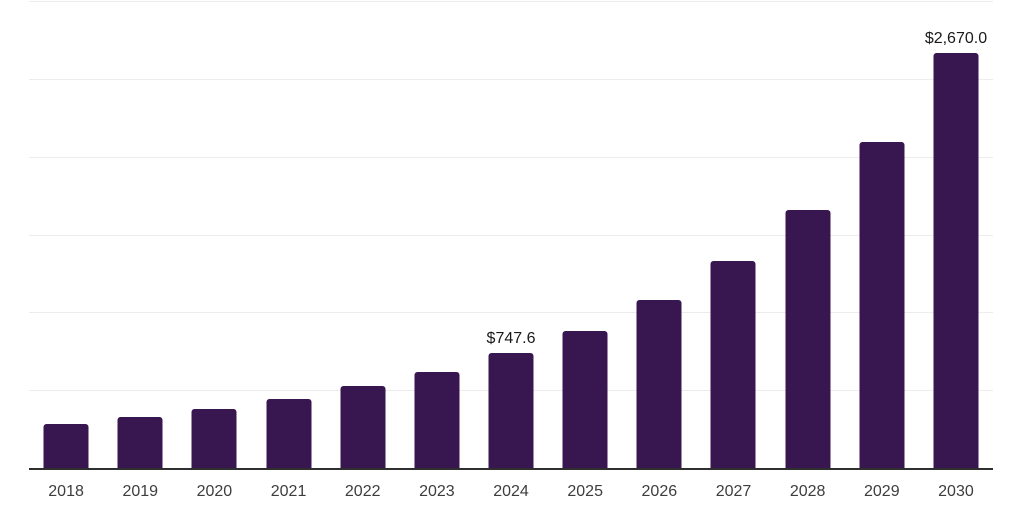 The image size is (1024, 512). I want to click on bar-2023, so click(437, 420).